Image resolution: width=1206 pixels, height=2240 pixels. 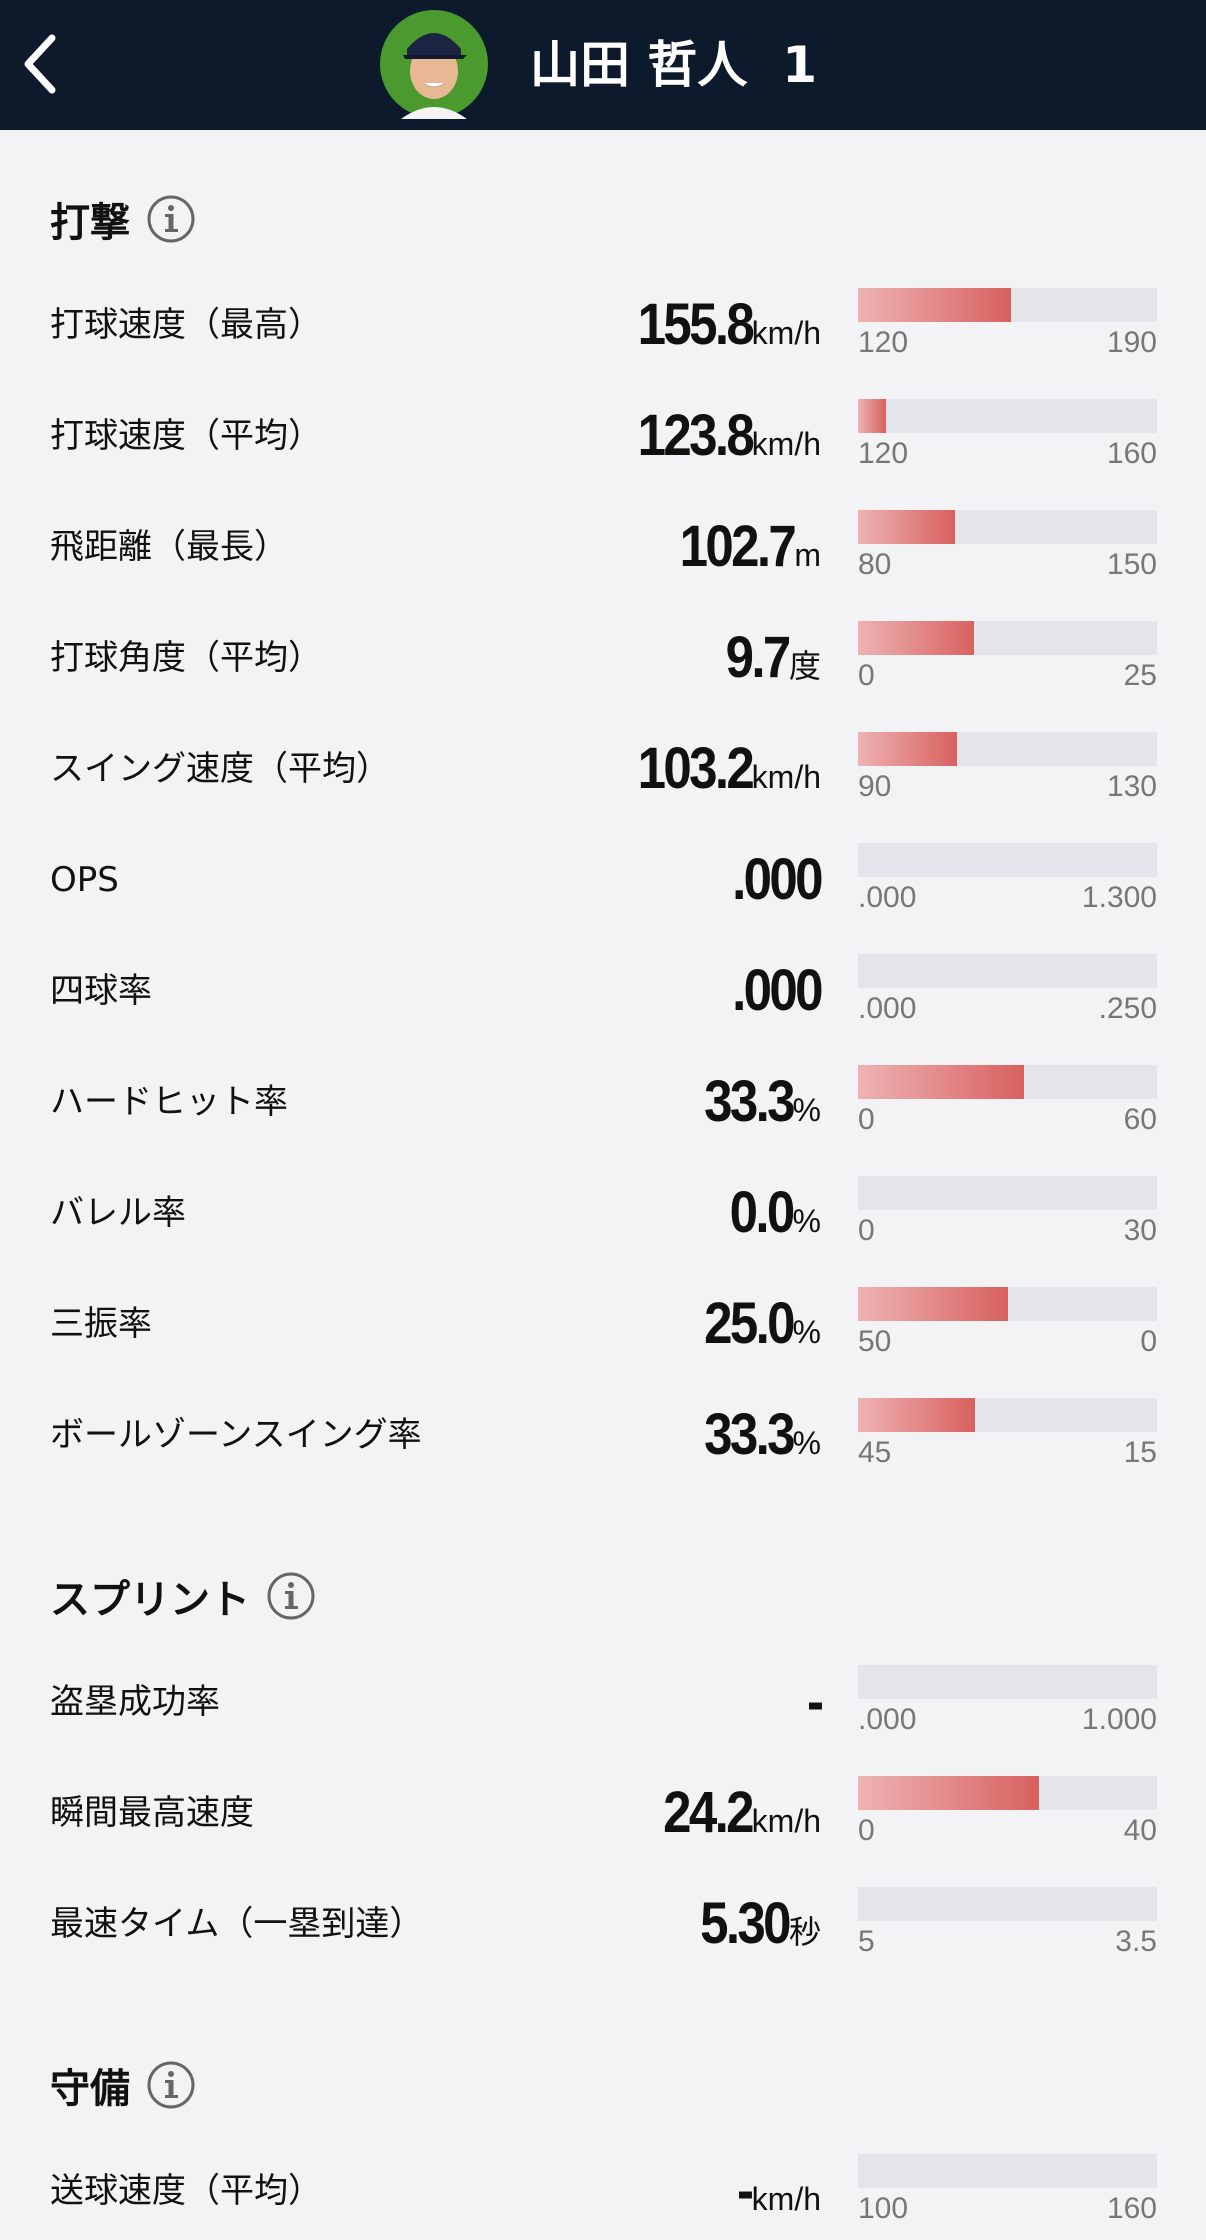 I want to click on stat-label: スイング速度（平均）, so click(x=220, y=769).